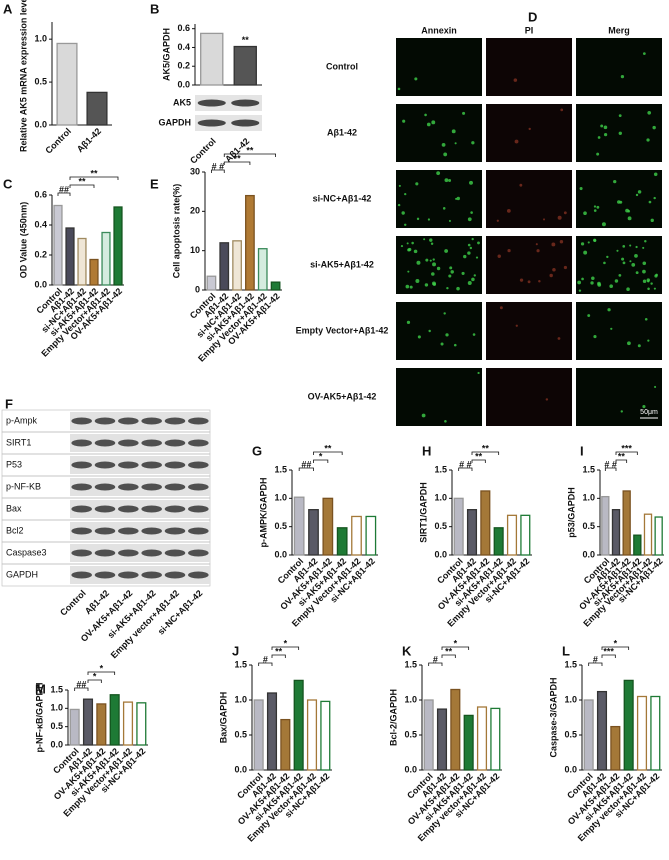 This screenshot has height=860, width=669. Describe the element at coordinates (154, 183) in the screenshot. I see `panel-letter: E` at that location.